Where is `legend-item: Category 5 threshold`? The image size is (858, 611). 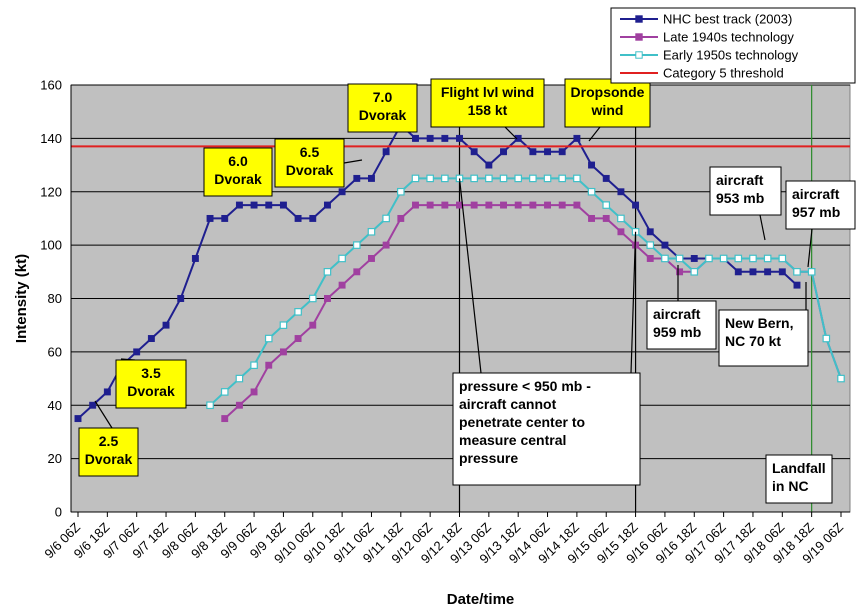
legend-item: Category 5 threshold is located at coordinates (702, 73).